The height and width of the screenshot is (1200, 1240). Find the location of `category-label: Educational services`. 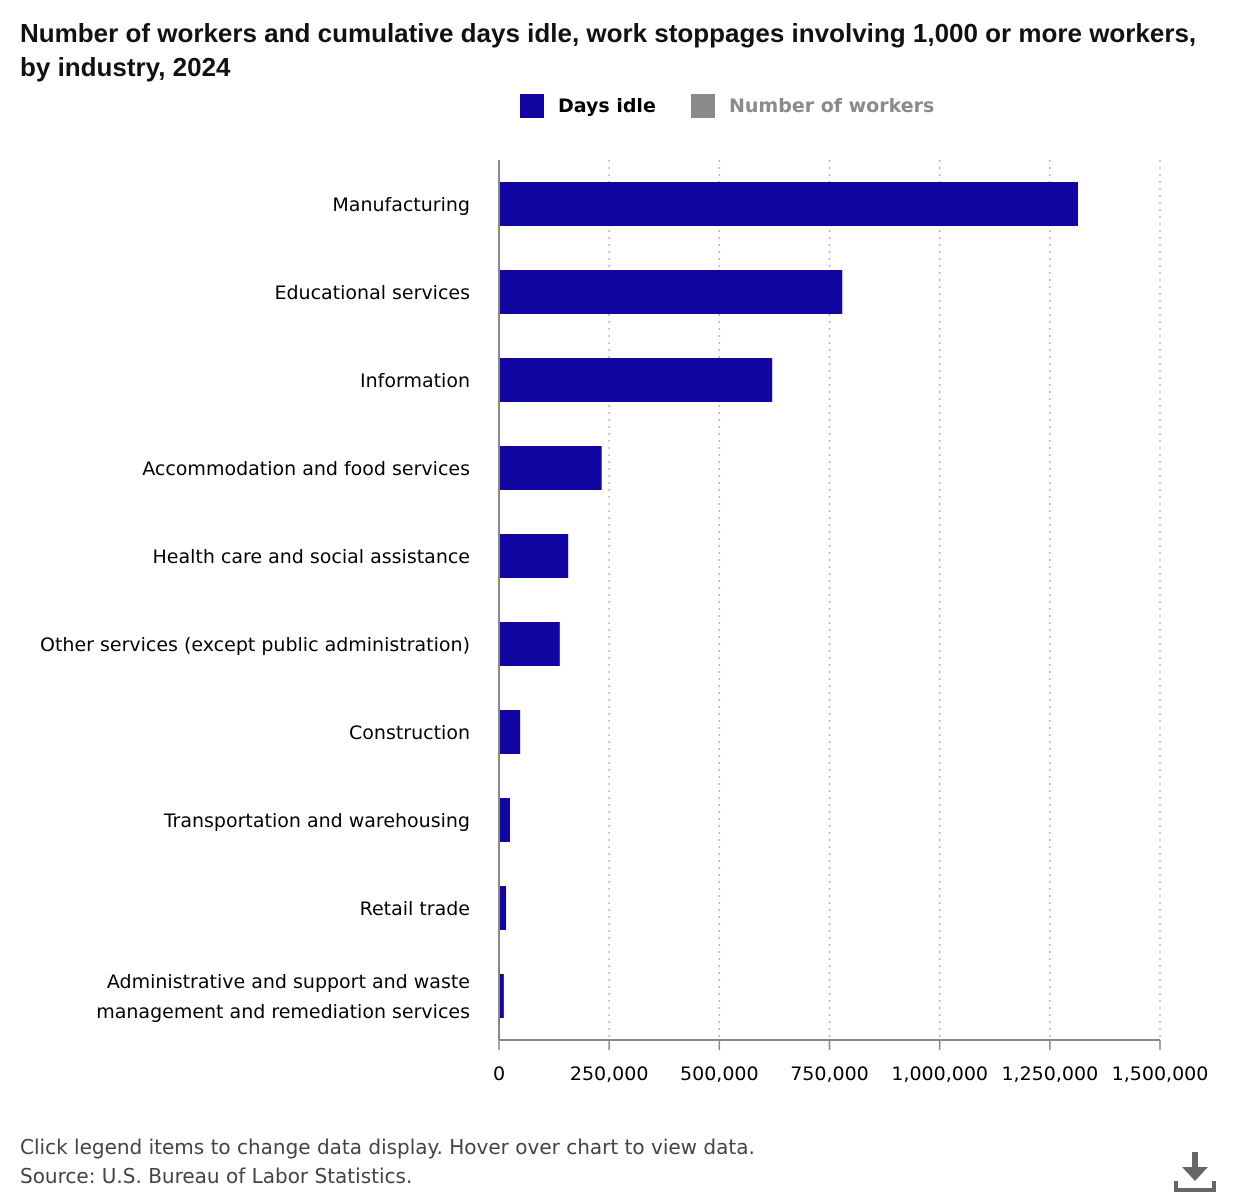

category-label: Educational services is located at coordinates (372, 293).